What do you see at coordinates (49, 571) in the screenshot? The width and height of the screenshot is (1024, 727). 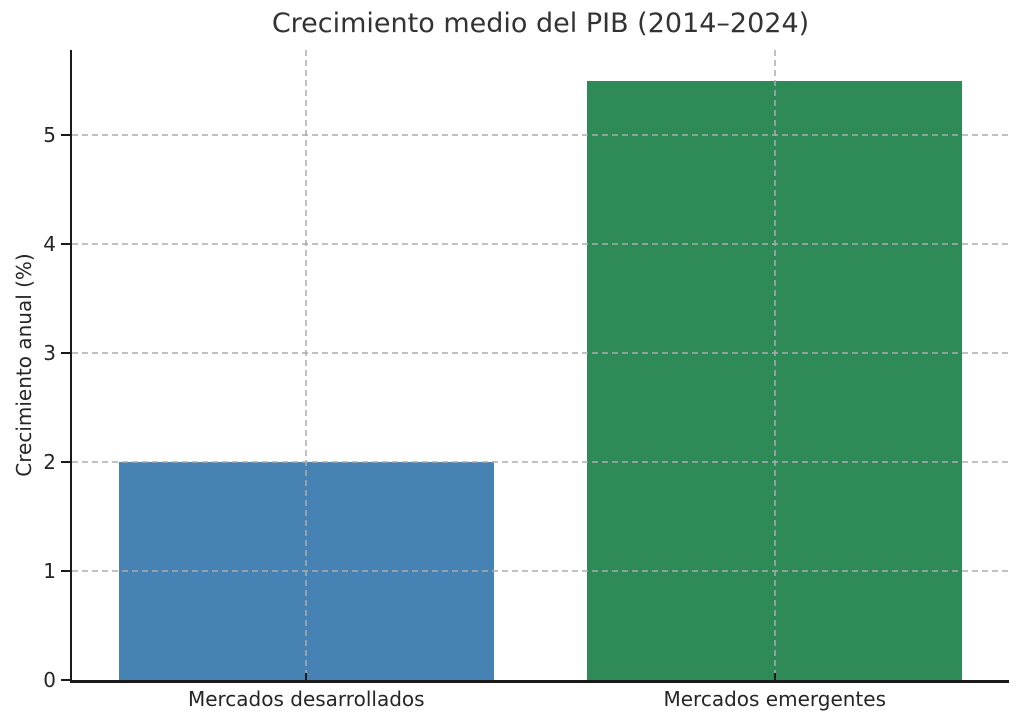 I see `y-tick-label: 1` at bounding box center [49, 571].